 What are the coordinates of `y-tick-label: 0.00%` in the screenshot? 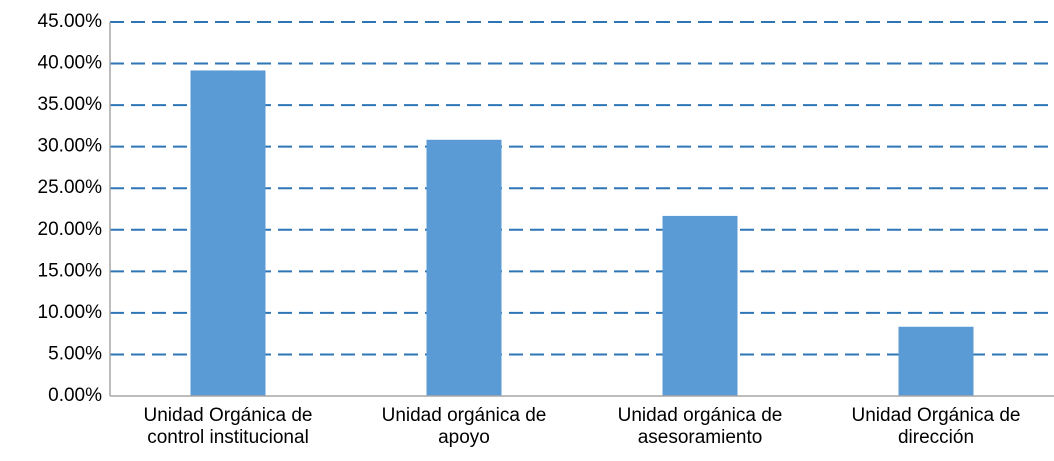 It's located at (75, 395).